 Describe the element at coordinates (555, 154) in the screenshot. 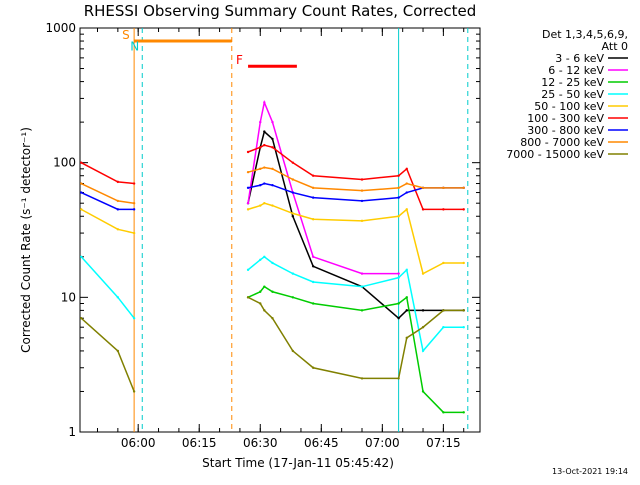

I see `legend-entry-label: 7000 - 15000 keV` at that location.